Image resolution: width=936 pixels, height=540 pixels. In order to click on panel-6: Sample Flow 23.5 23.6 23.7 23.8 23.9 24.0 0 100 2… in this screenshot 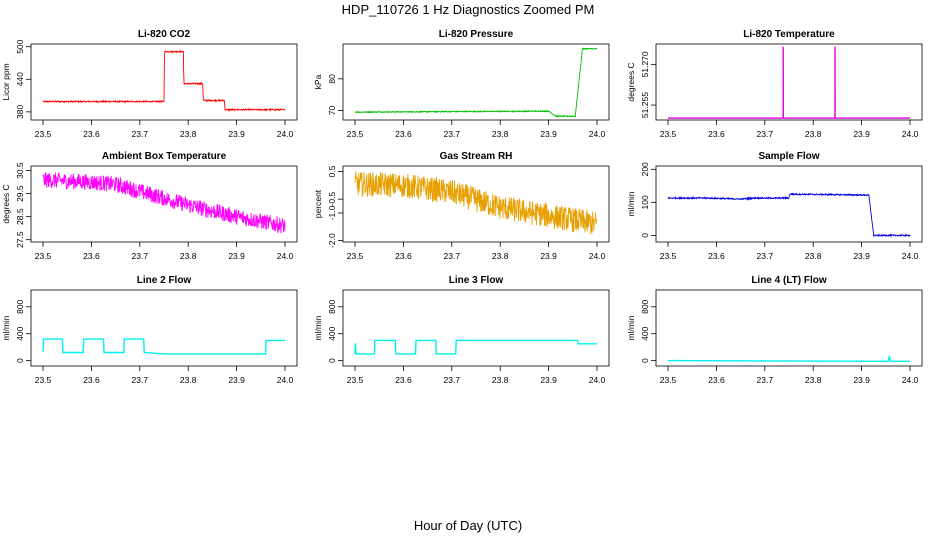, I will do `click(774, 206)`.